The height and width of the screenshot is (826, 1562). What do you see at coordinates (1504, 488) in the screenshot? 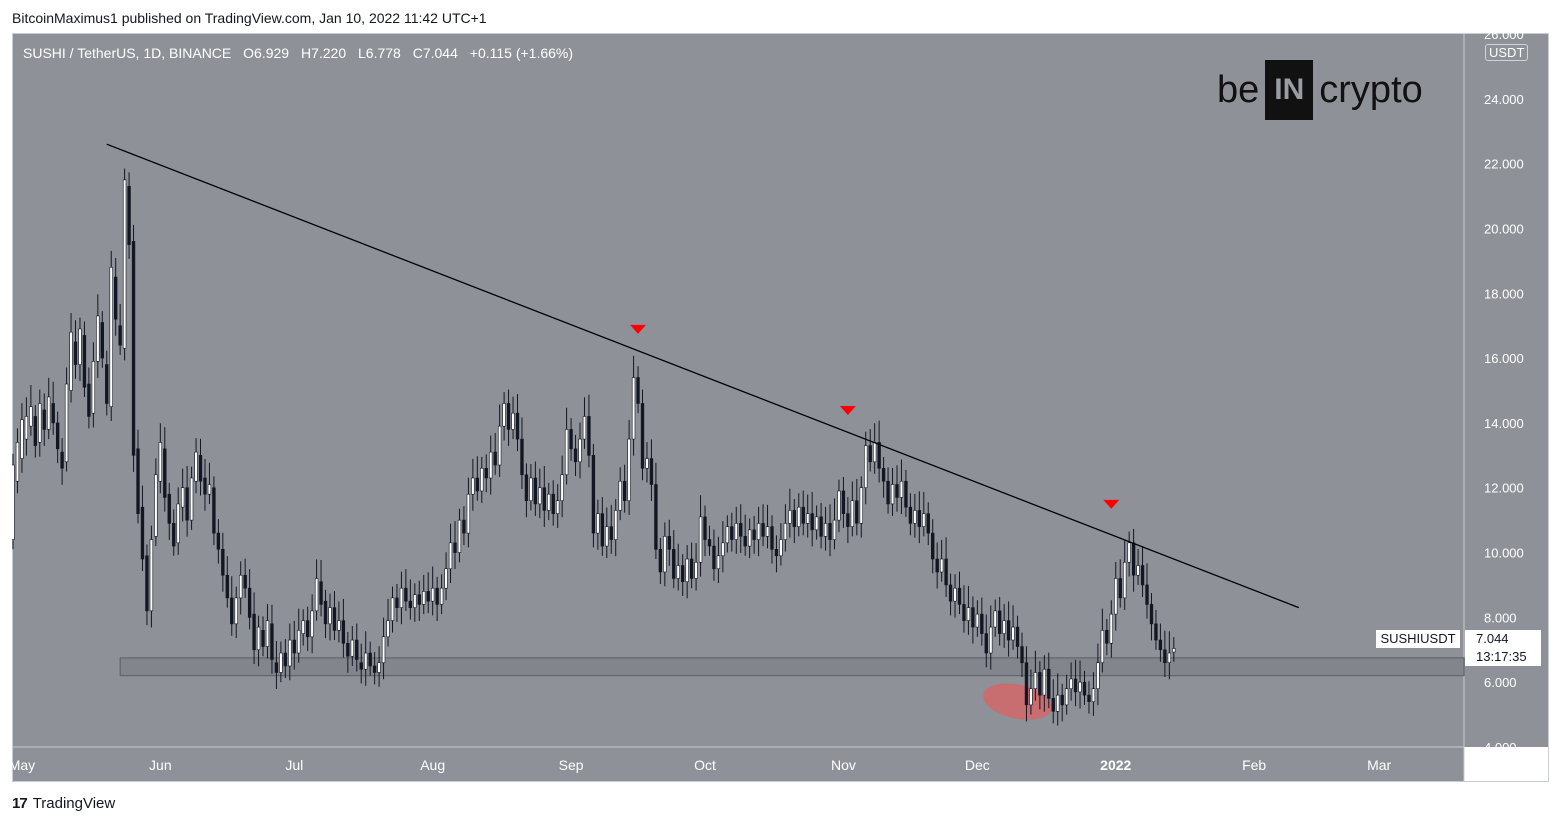
I see `price-tick-label: 12.000` at bounding box center [1504, 488].